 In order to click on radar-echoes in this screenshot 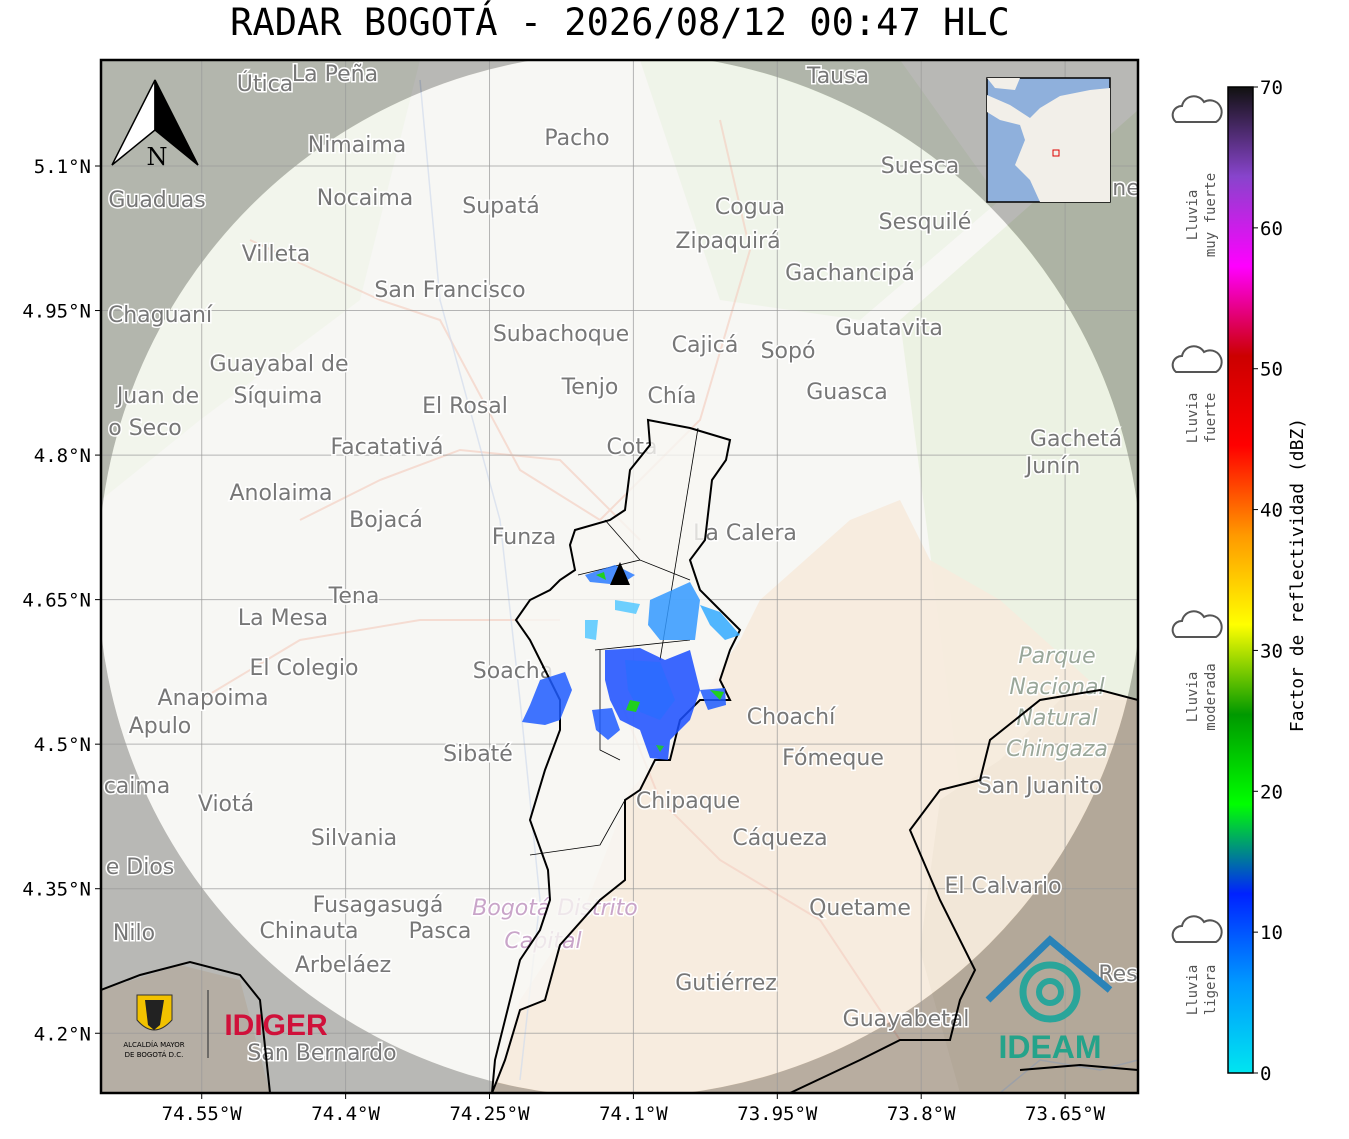, I will do `click(631, 662)`.